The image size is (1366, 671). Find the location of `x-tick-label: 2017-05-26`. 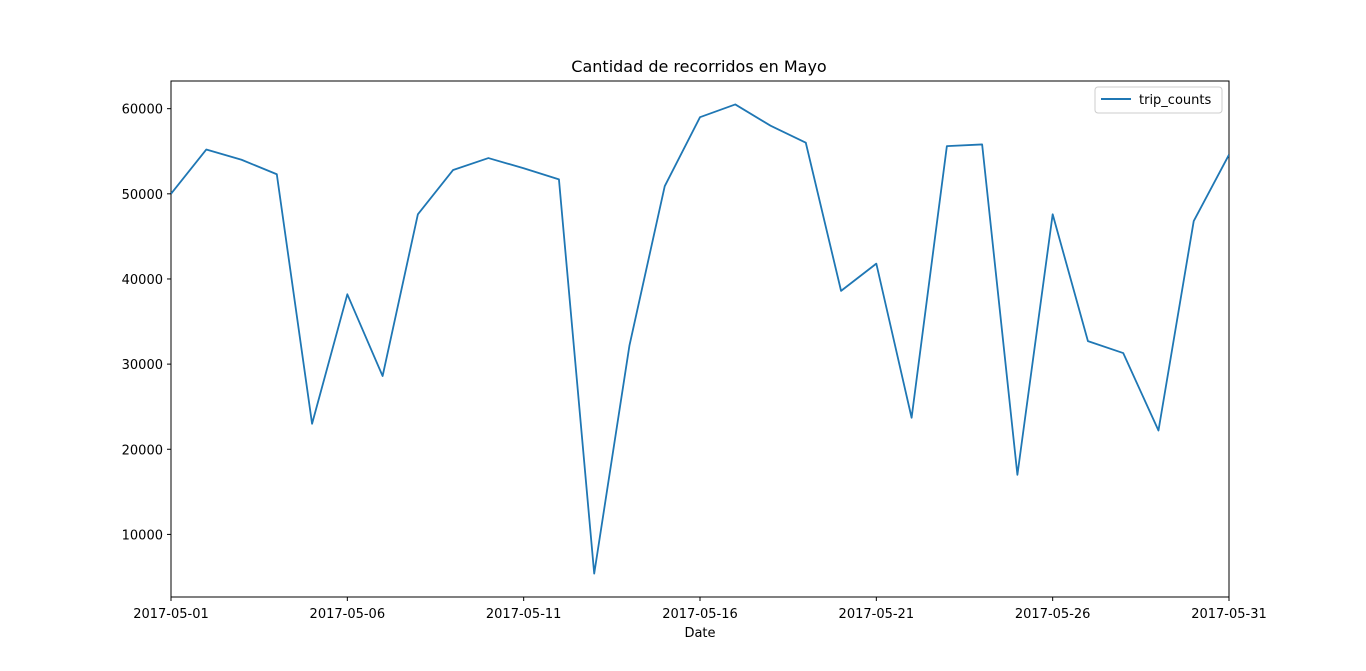

x-tick-label: 2017-05-26 is located at coordinates (1053, 614).